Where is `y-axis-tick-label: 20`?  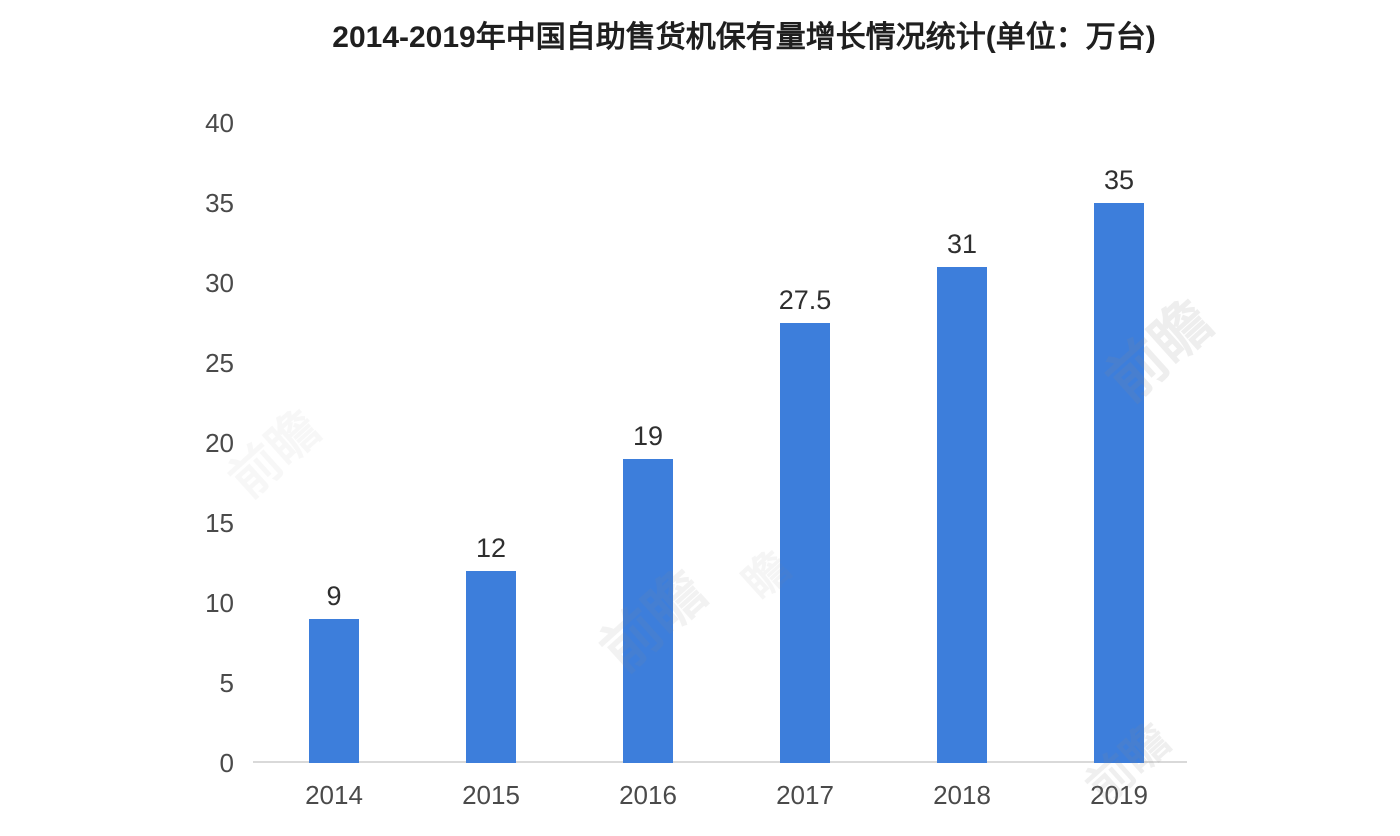 y-axis-tick-label: 20 is located at coordinates (219, 443).